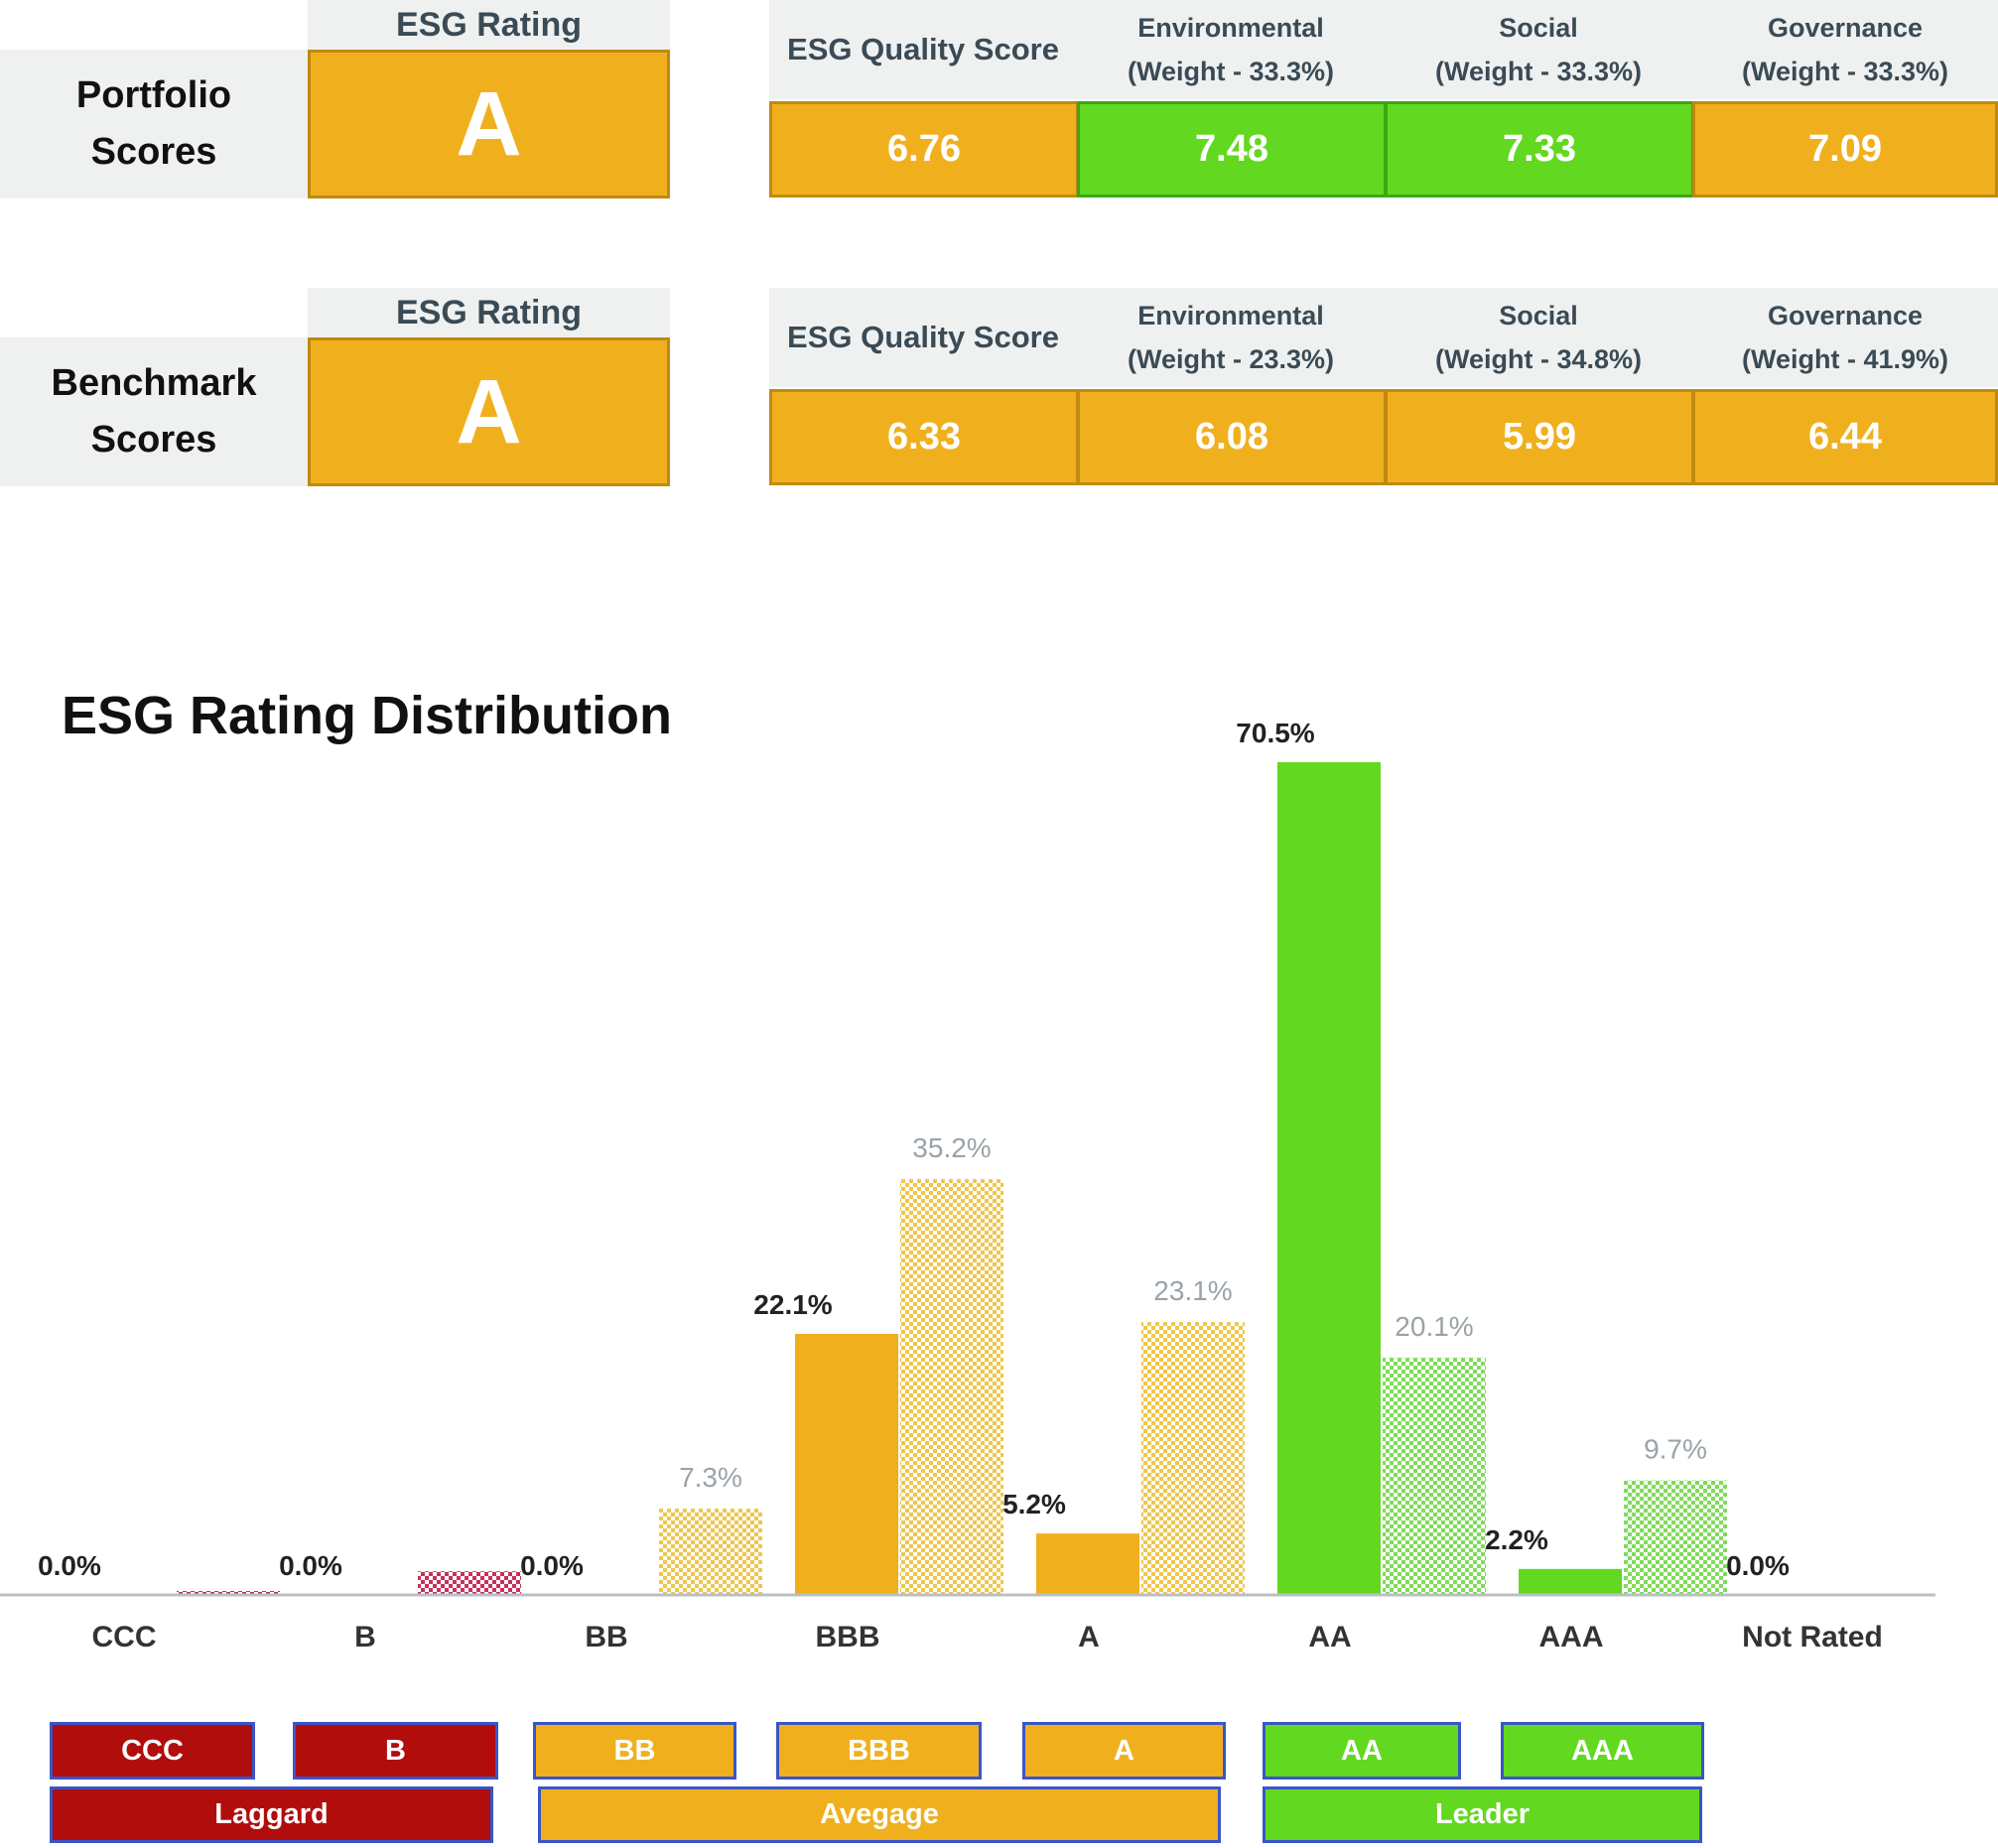 This screenshot has width=1998, height=1848. What do you see at coordinates (951, 1147) in the screenshot?
I see `benchmark-bar-label: 35.2%` at bounding box center [951, 1147].